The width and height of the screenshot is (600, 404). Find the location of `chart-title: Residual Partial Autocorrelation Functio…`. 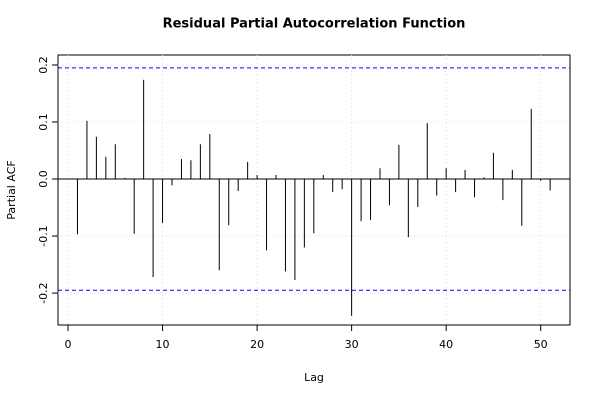

chart-title: Residual Partial Autocorrelation Functio… is located at coordinates (314, 24).